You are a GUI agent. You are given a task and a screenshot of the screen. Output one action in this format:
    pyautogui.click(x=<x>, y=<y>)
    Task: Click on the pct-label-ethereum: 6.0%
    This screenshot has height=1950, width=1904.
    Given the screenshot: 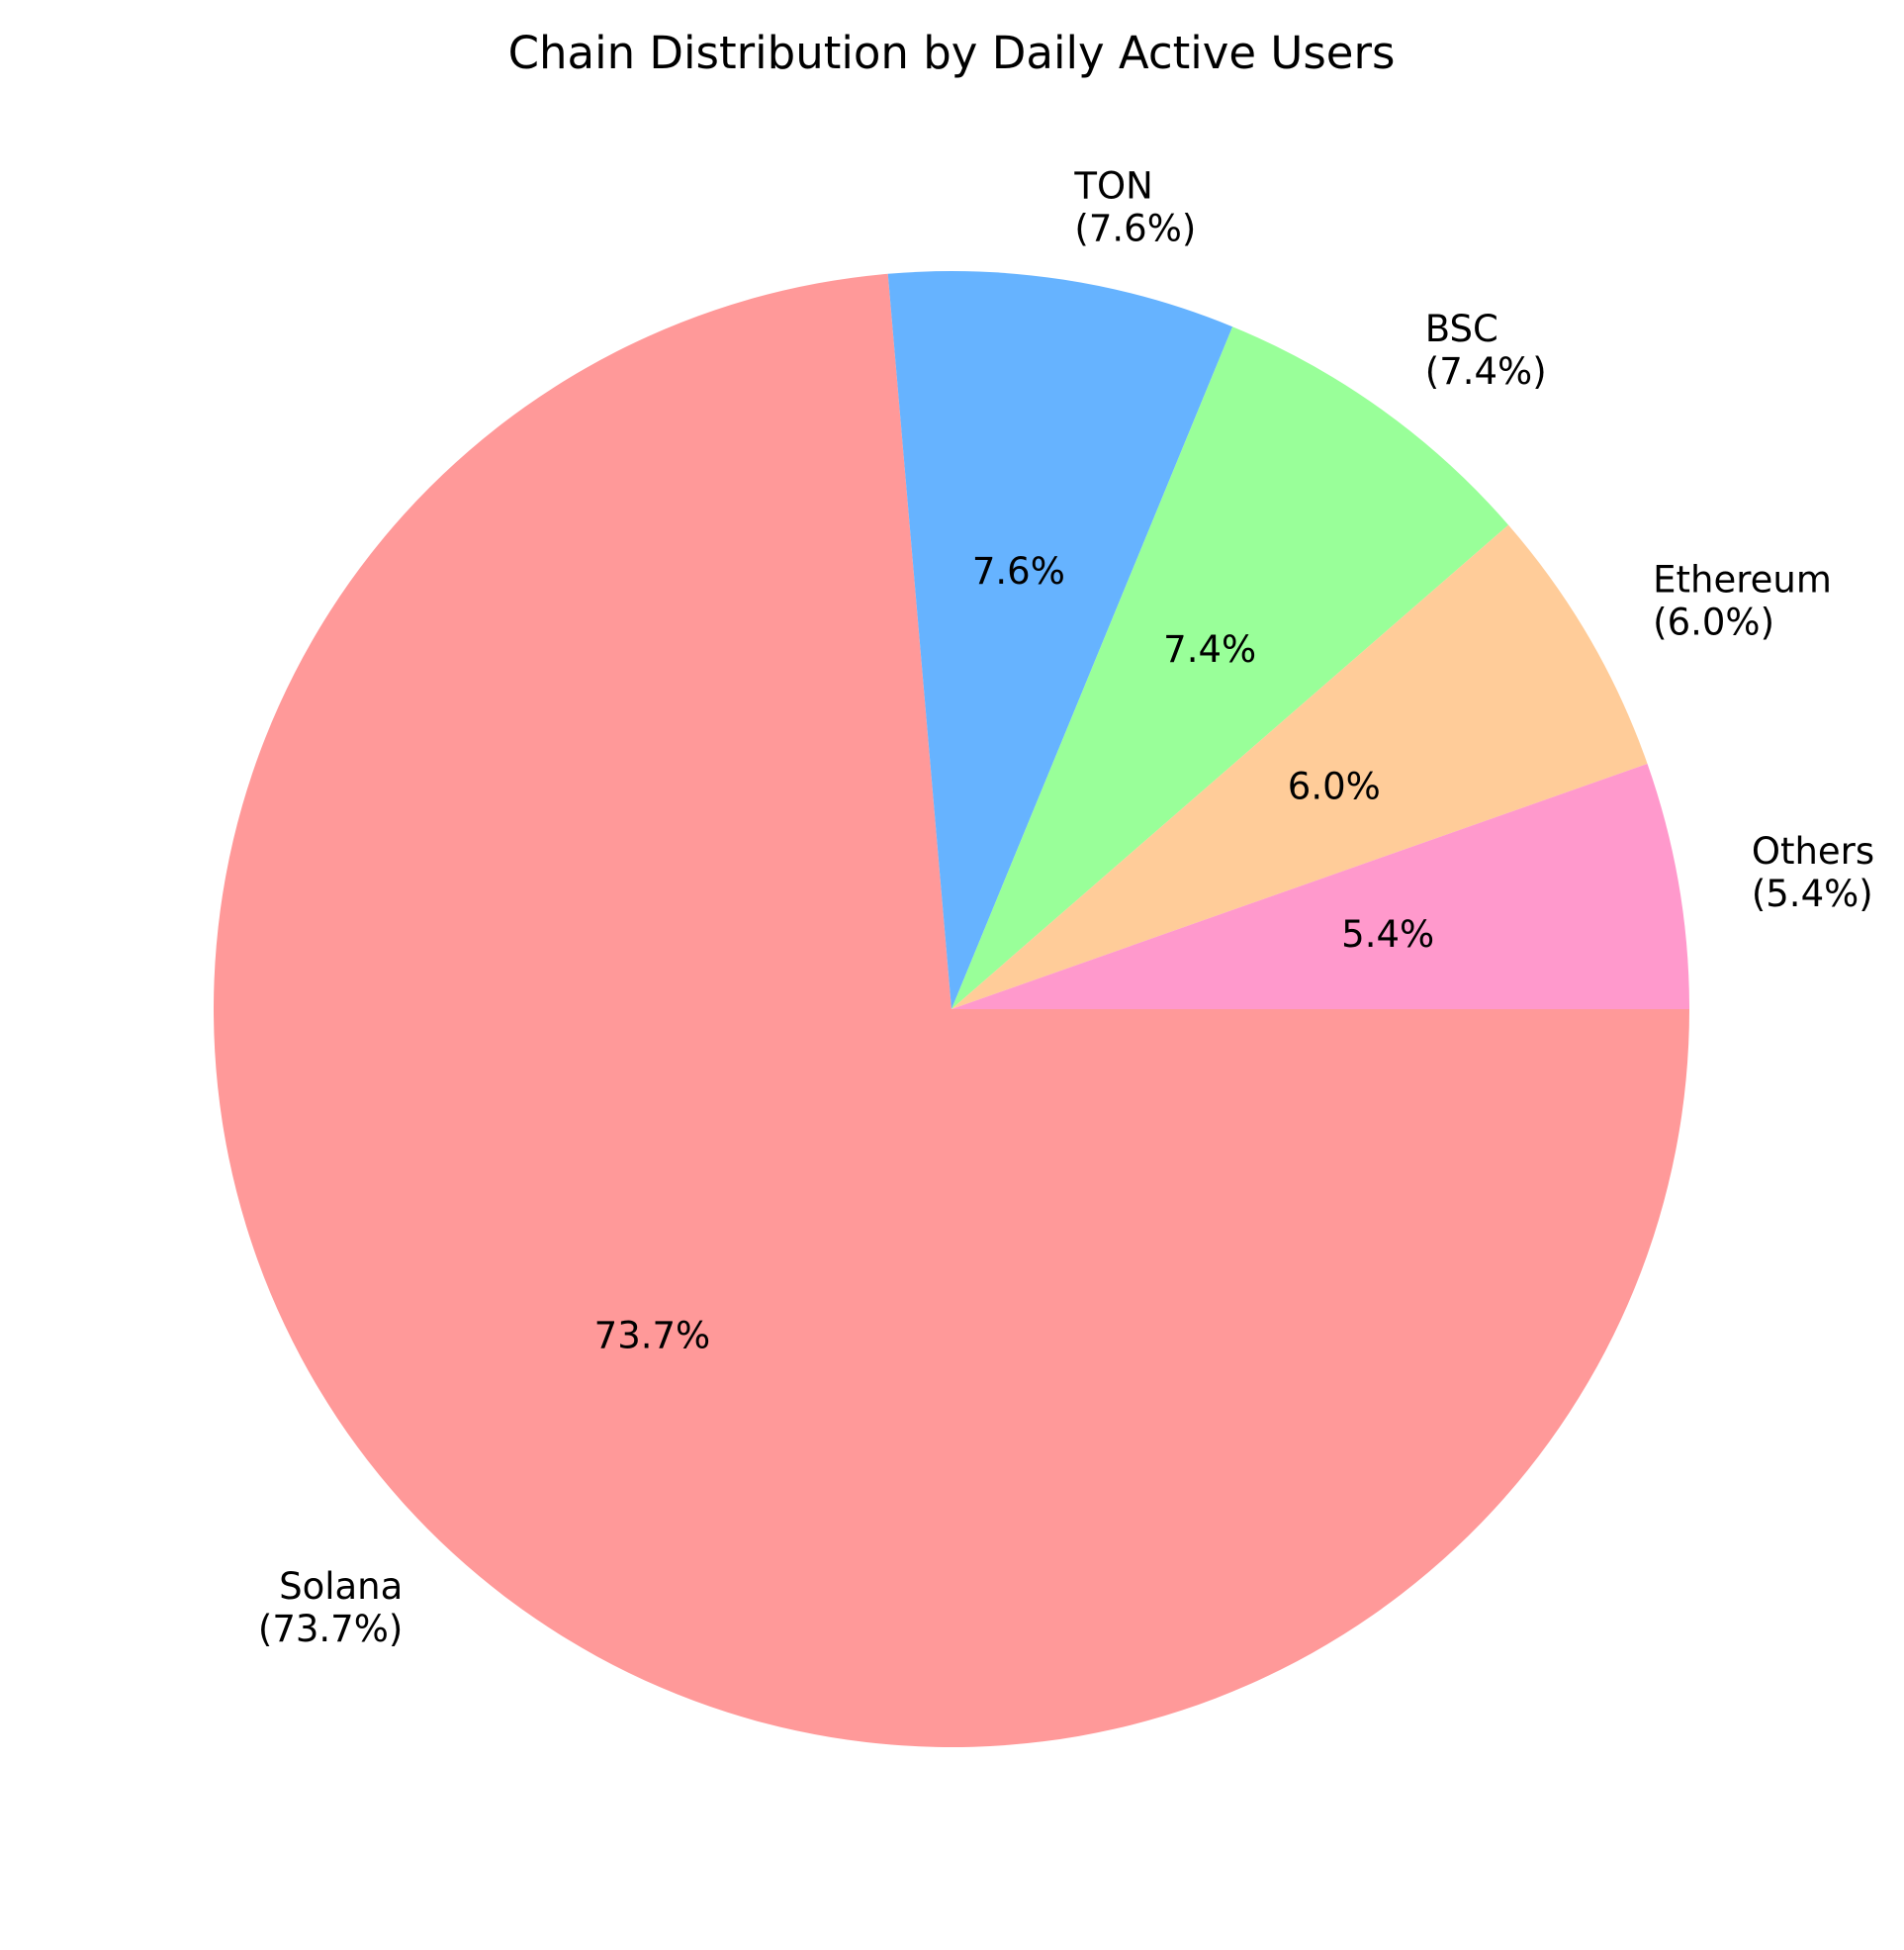 What is the action you would take?
    pyautogui.click(x=1334, y=786)
    